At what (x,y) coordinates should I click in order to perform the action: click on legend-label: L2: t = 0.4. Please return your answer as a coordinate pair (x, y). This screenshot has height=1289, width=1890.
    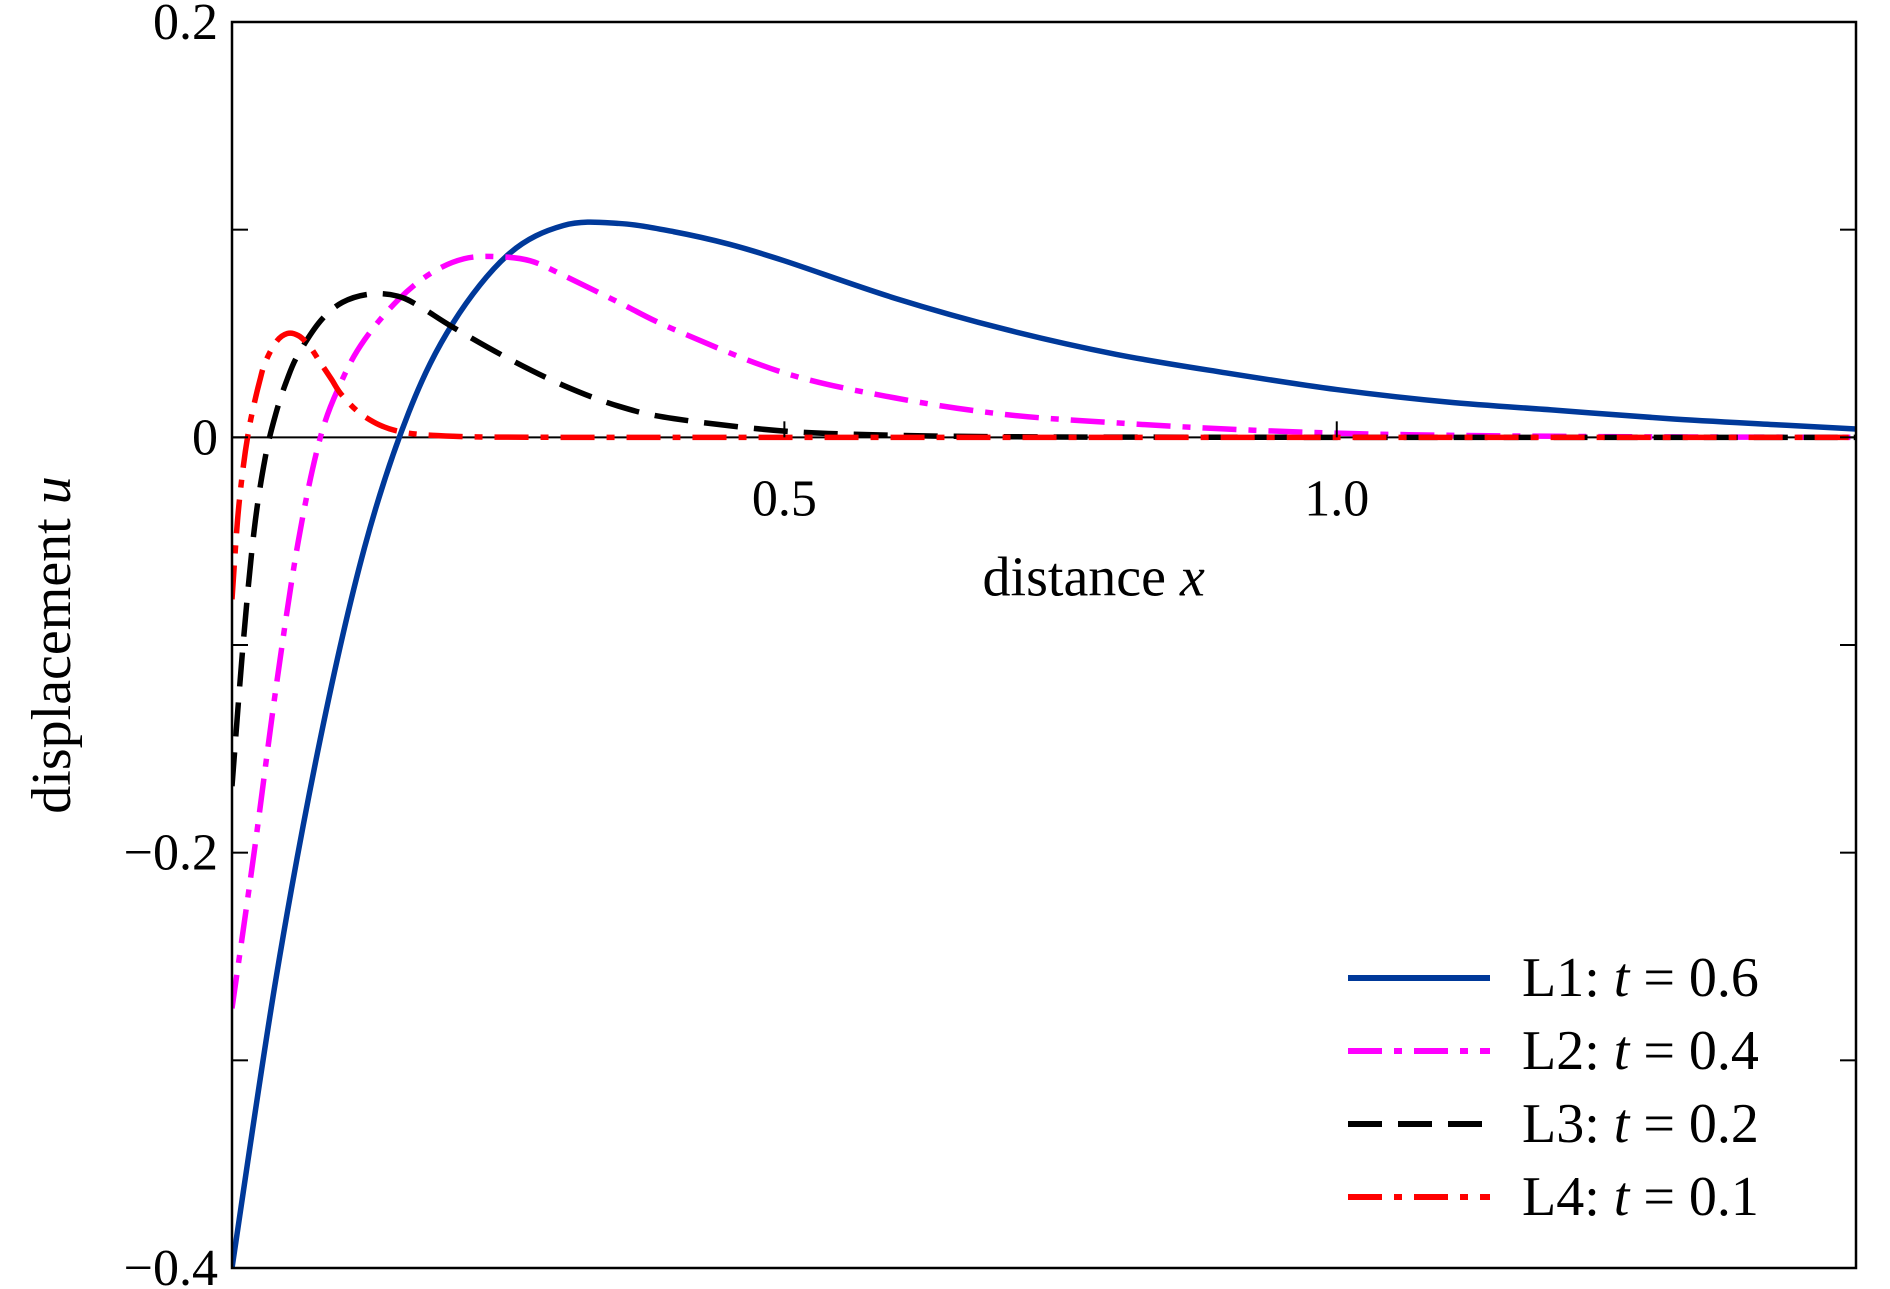
    Looking at the image, I should click on (1640, 1051).